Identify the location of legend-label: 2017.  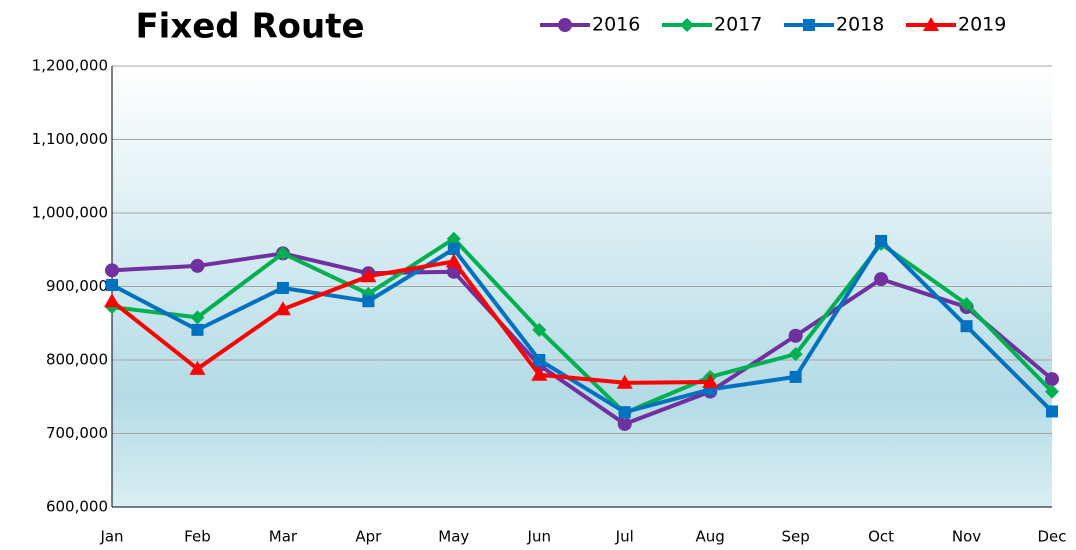
(738, 25).